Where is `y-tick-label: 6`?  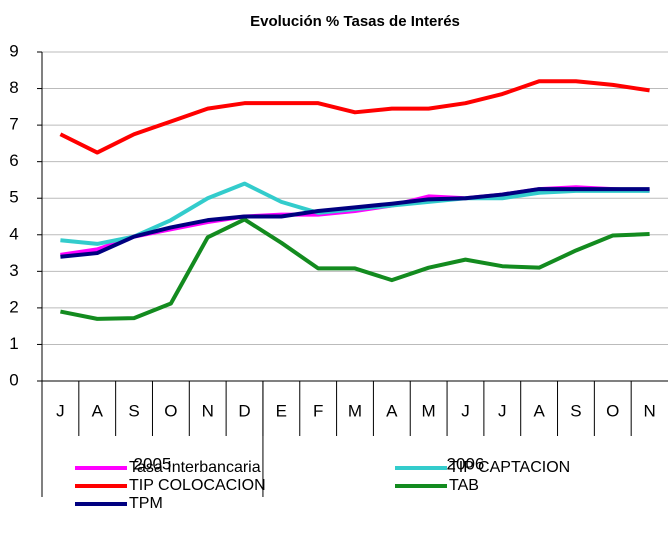 y-tick-label: 6 is located at coordinates (13, 160).